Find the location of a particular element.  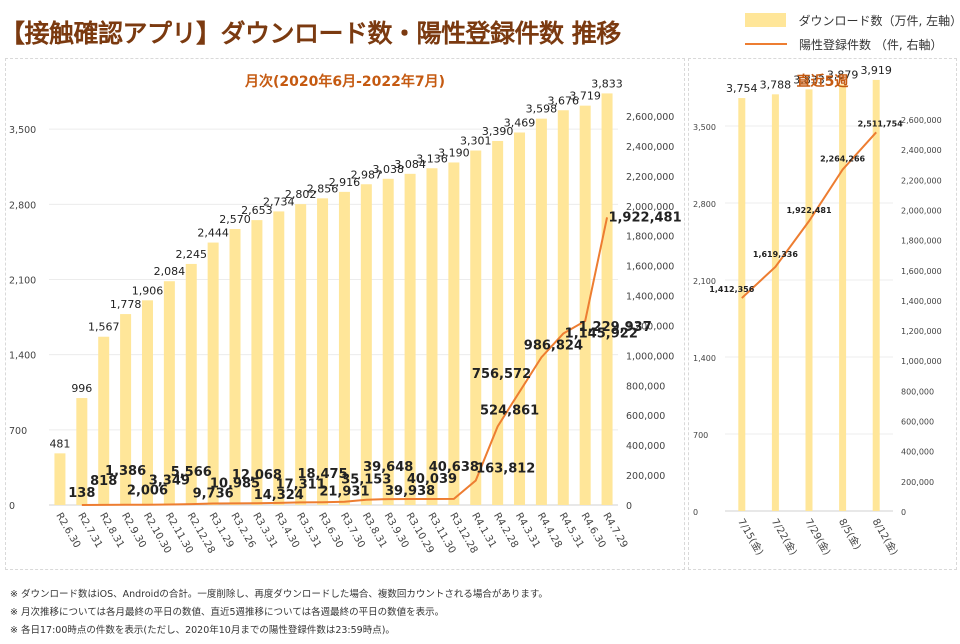

line-data-label: 1,386 is located at coordinates (125, 471).